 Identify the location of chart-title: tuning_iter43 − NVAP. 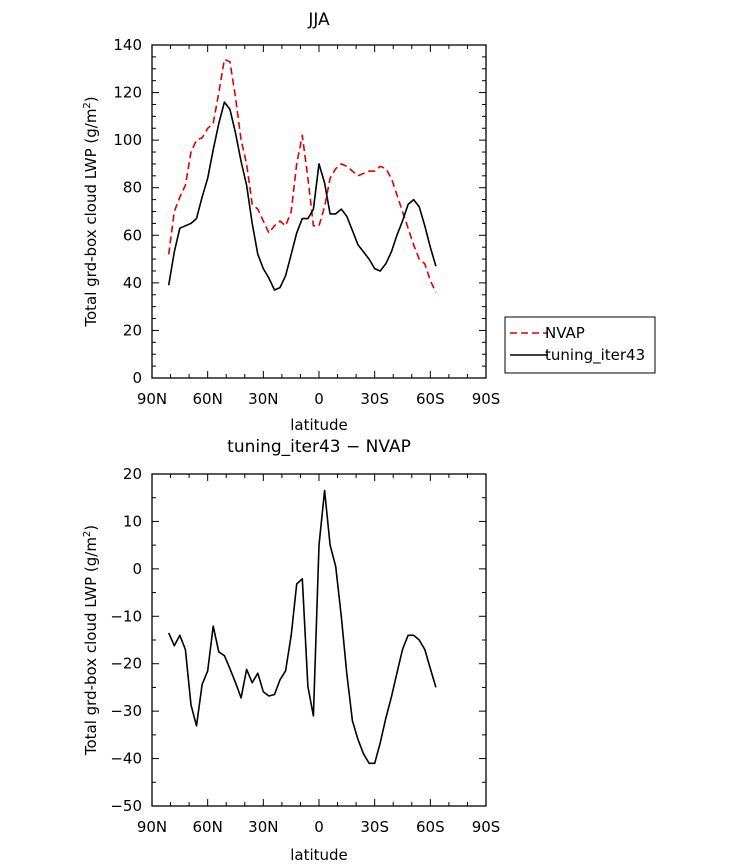
(319, 447).